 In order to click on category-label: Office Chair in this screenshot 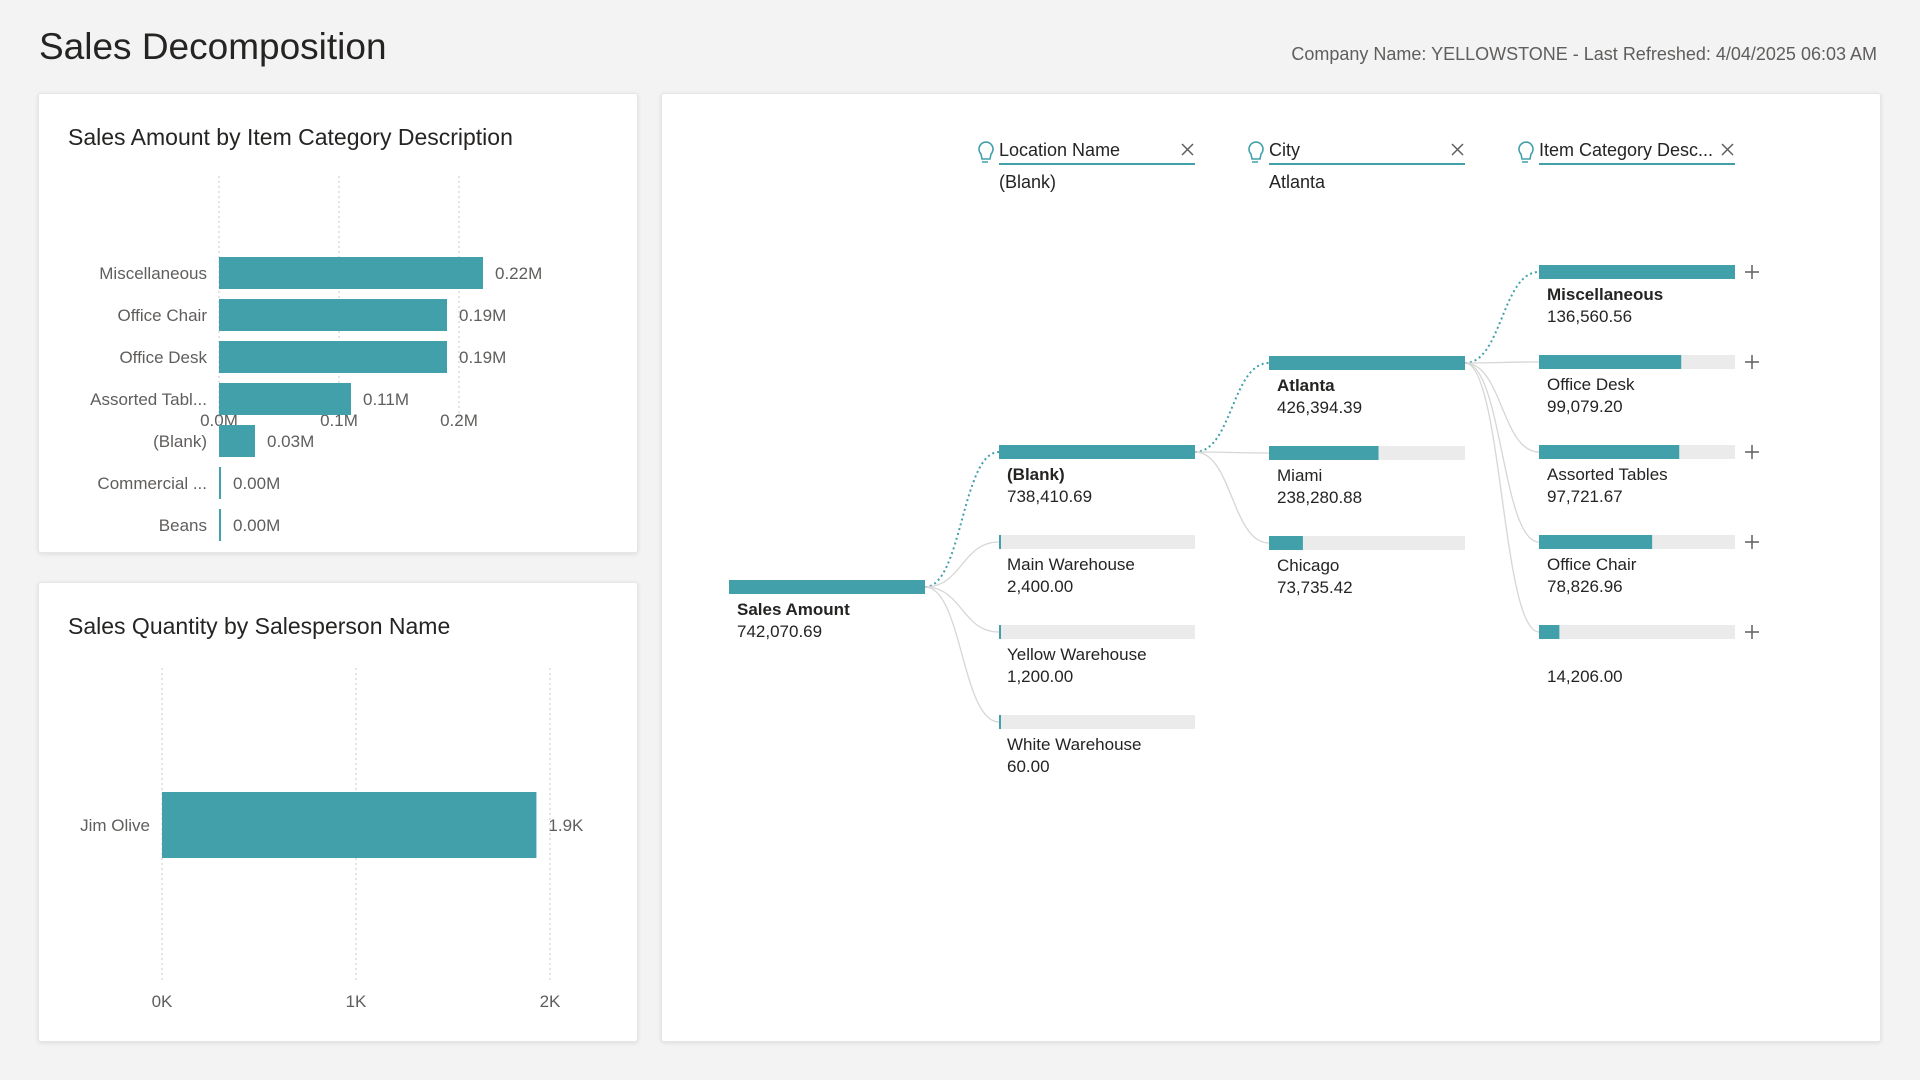, I will do `click(163, 315)`.